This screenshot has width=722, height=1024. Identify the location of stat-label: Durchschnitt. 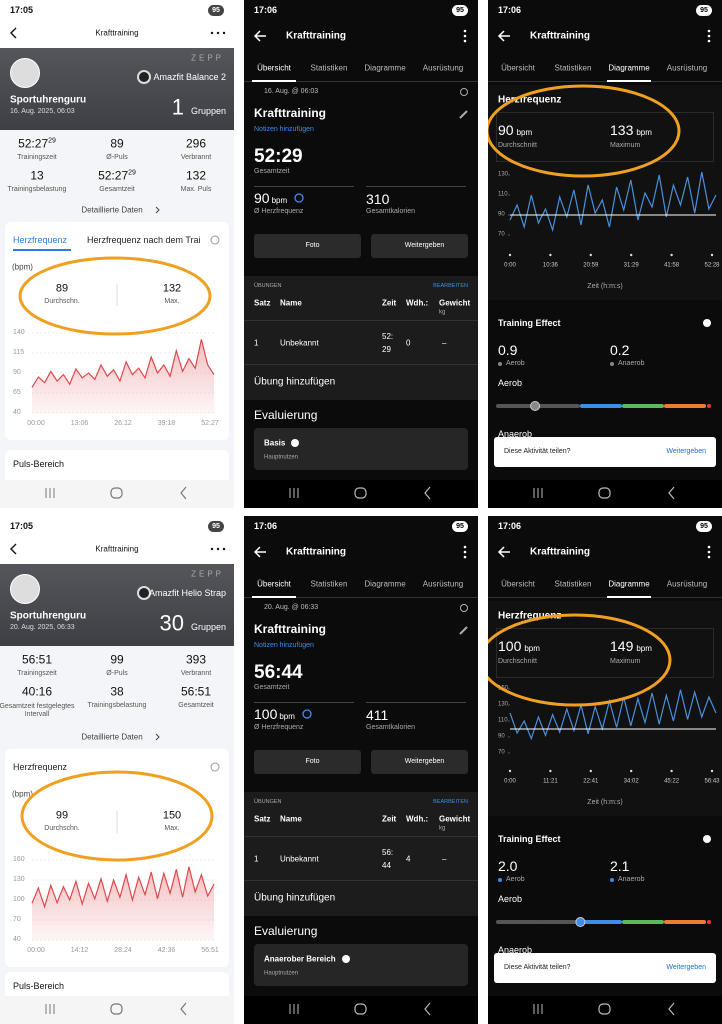
(517, 145).